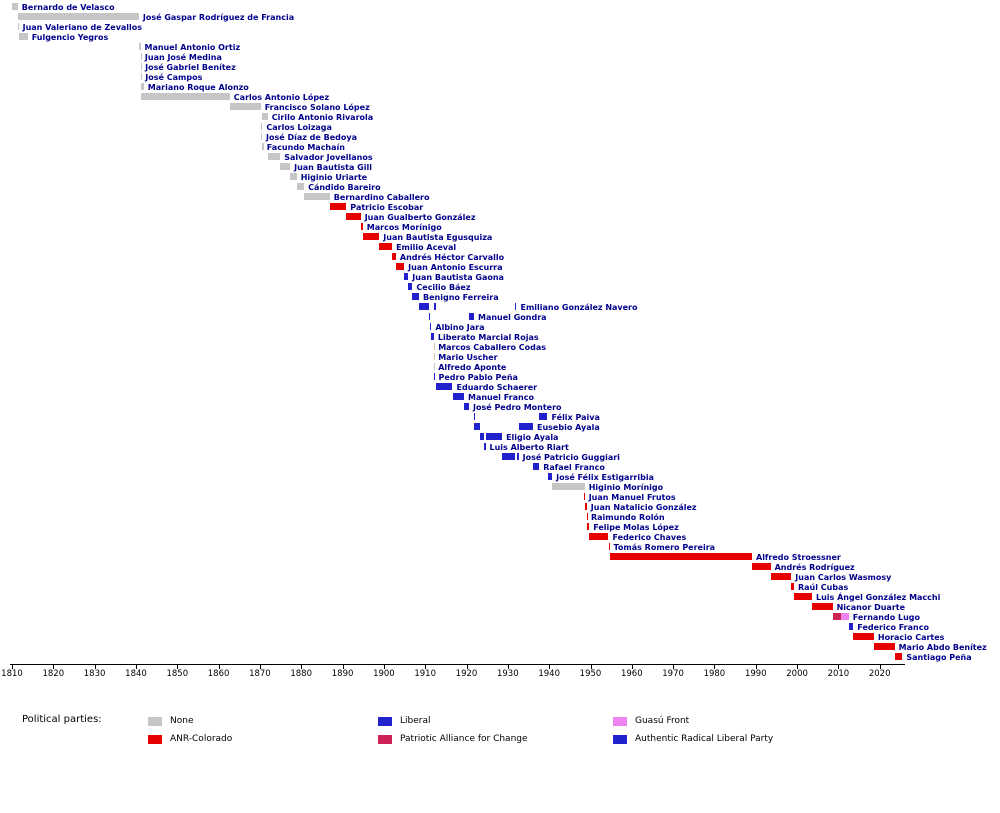  Describe the element at coordinates (305, 147) in the screenshot. I see `president-name-label: Facundo Machaín` at that location.